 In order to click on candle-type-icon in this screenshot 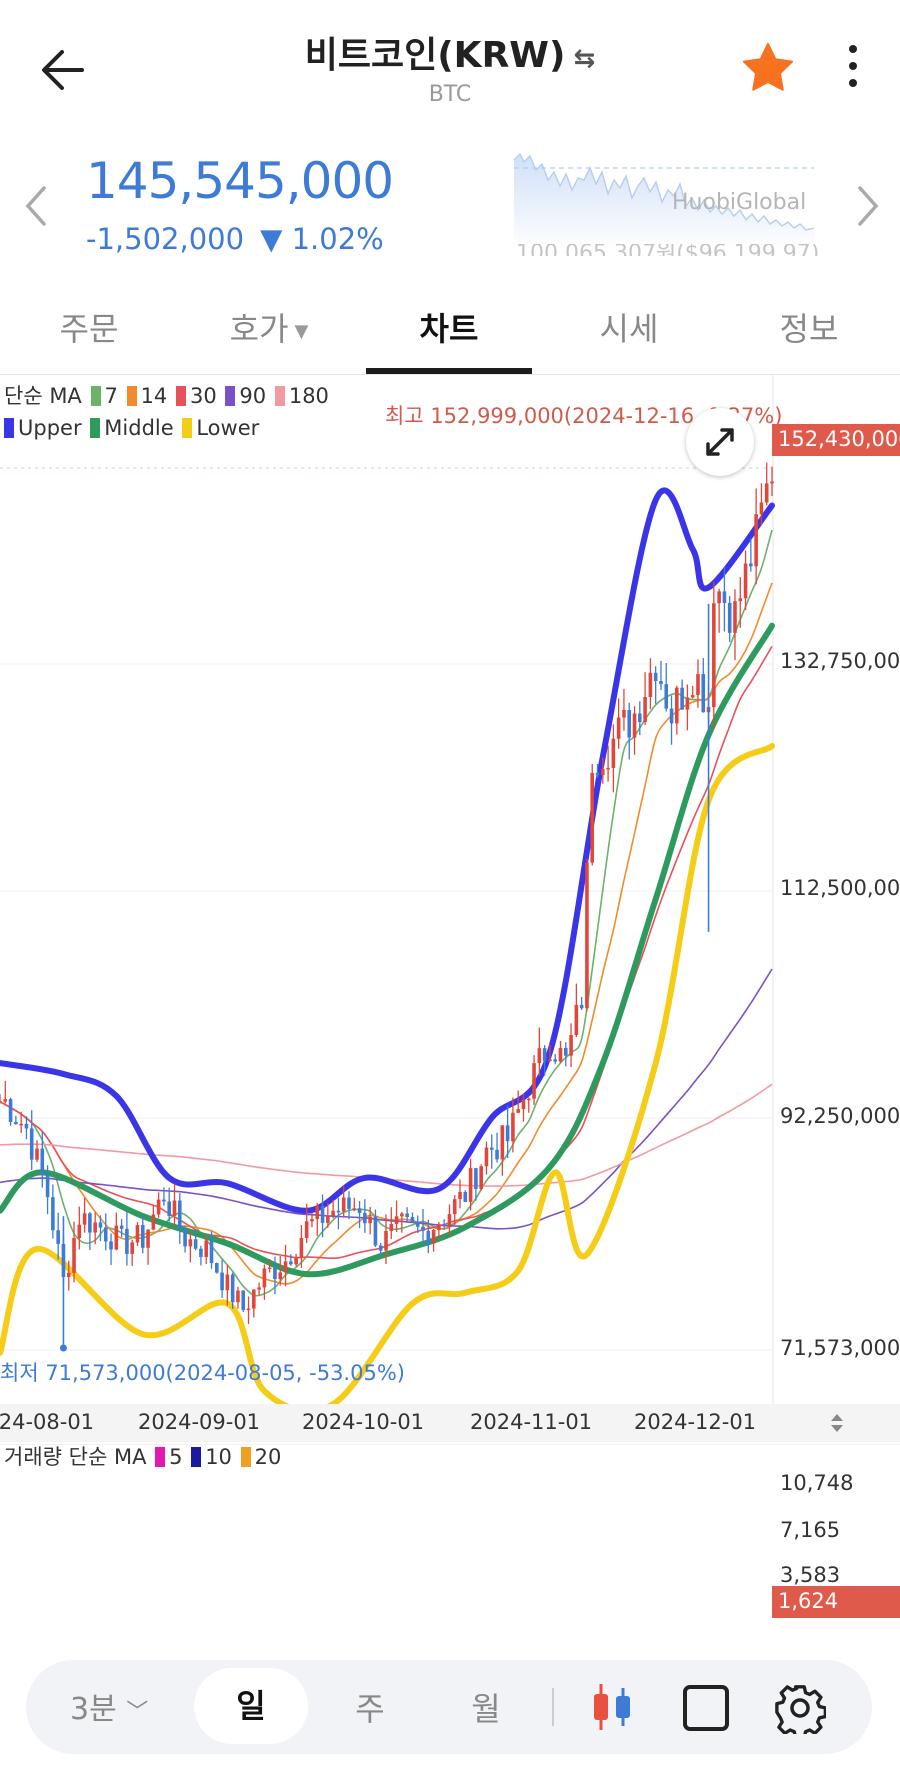, I will do `click(612, 1707)`.